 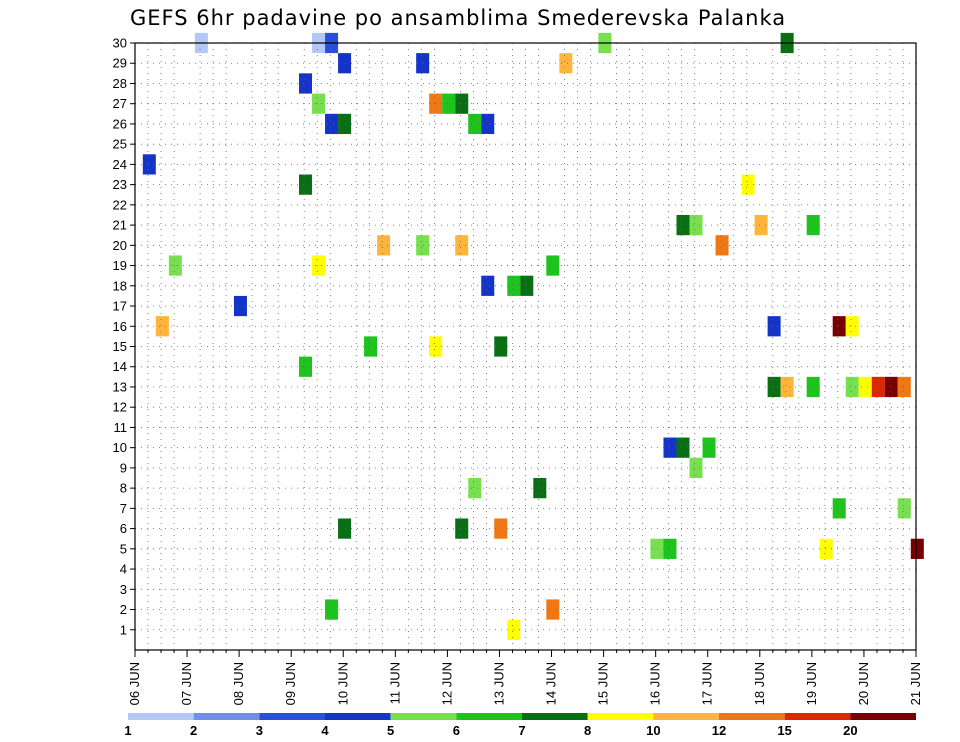 What do you see at coordinates (120, 144) in the screenshot?
I see `y-tick-label: 25` at bounding box center [120, 144].